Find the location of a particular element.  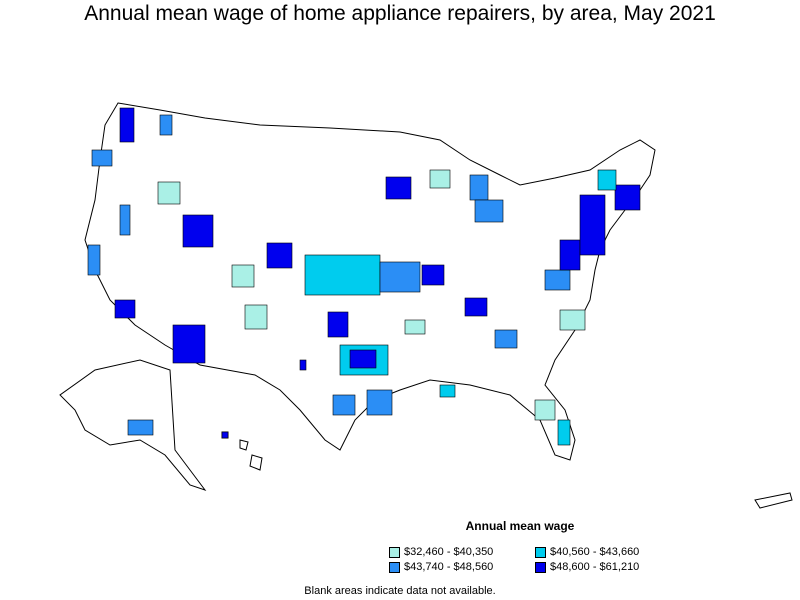

puerto-rico-outline is located at coordinates (773, 500).